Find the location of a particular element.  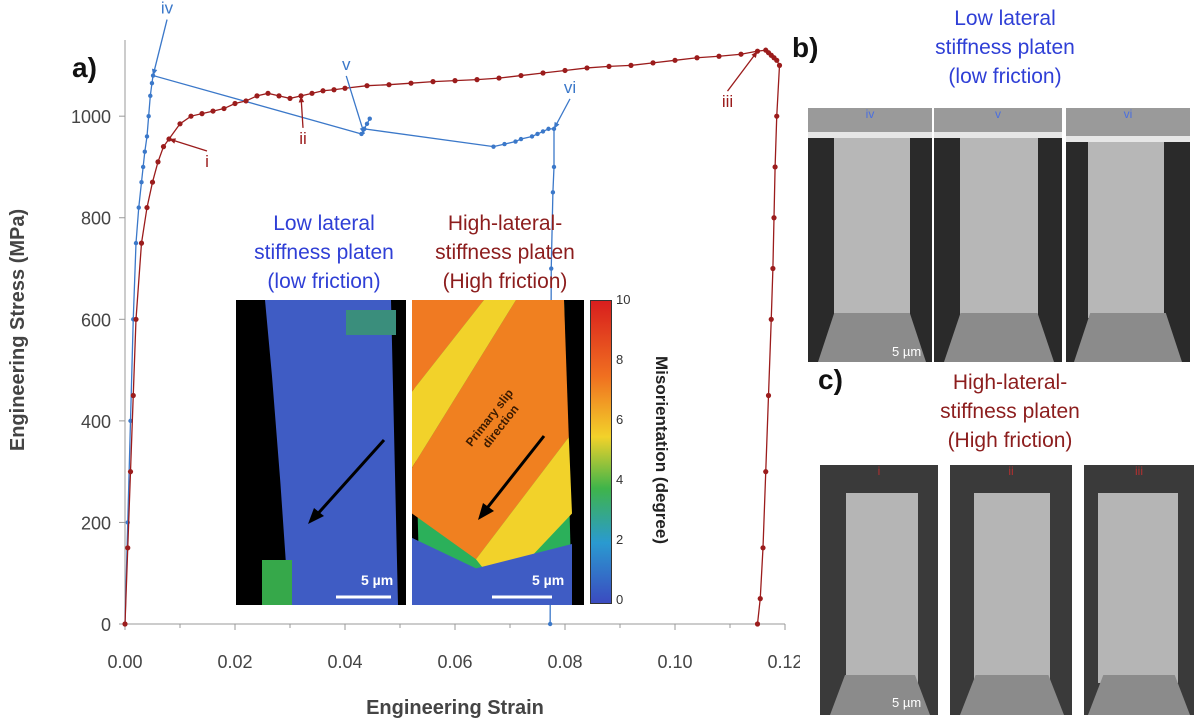

colorbar-ticks: 10 8 6 4 2 0 is located at coordinates (631, 452).